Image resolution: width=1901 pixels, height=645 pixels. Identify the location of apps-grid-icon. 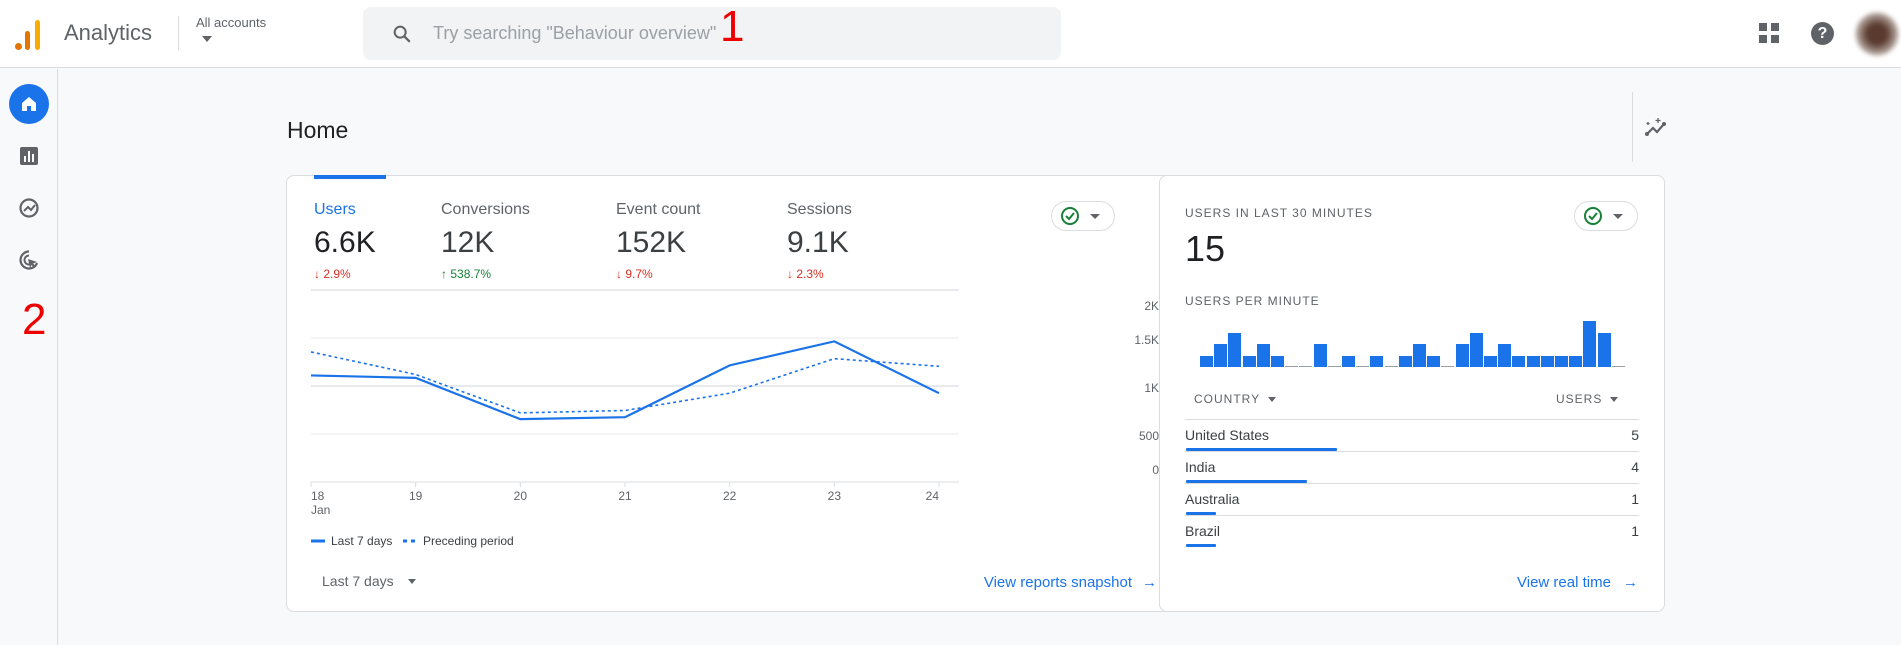
(1769, 33).